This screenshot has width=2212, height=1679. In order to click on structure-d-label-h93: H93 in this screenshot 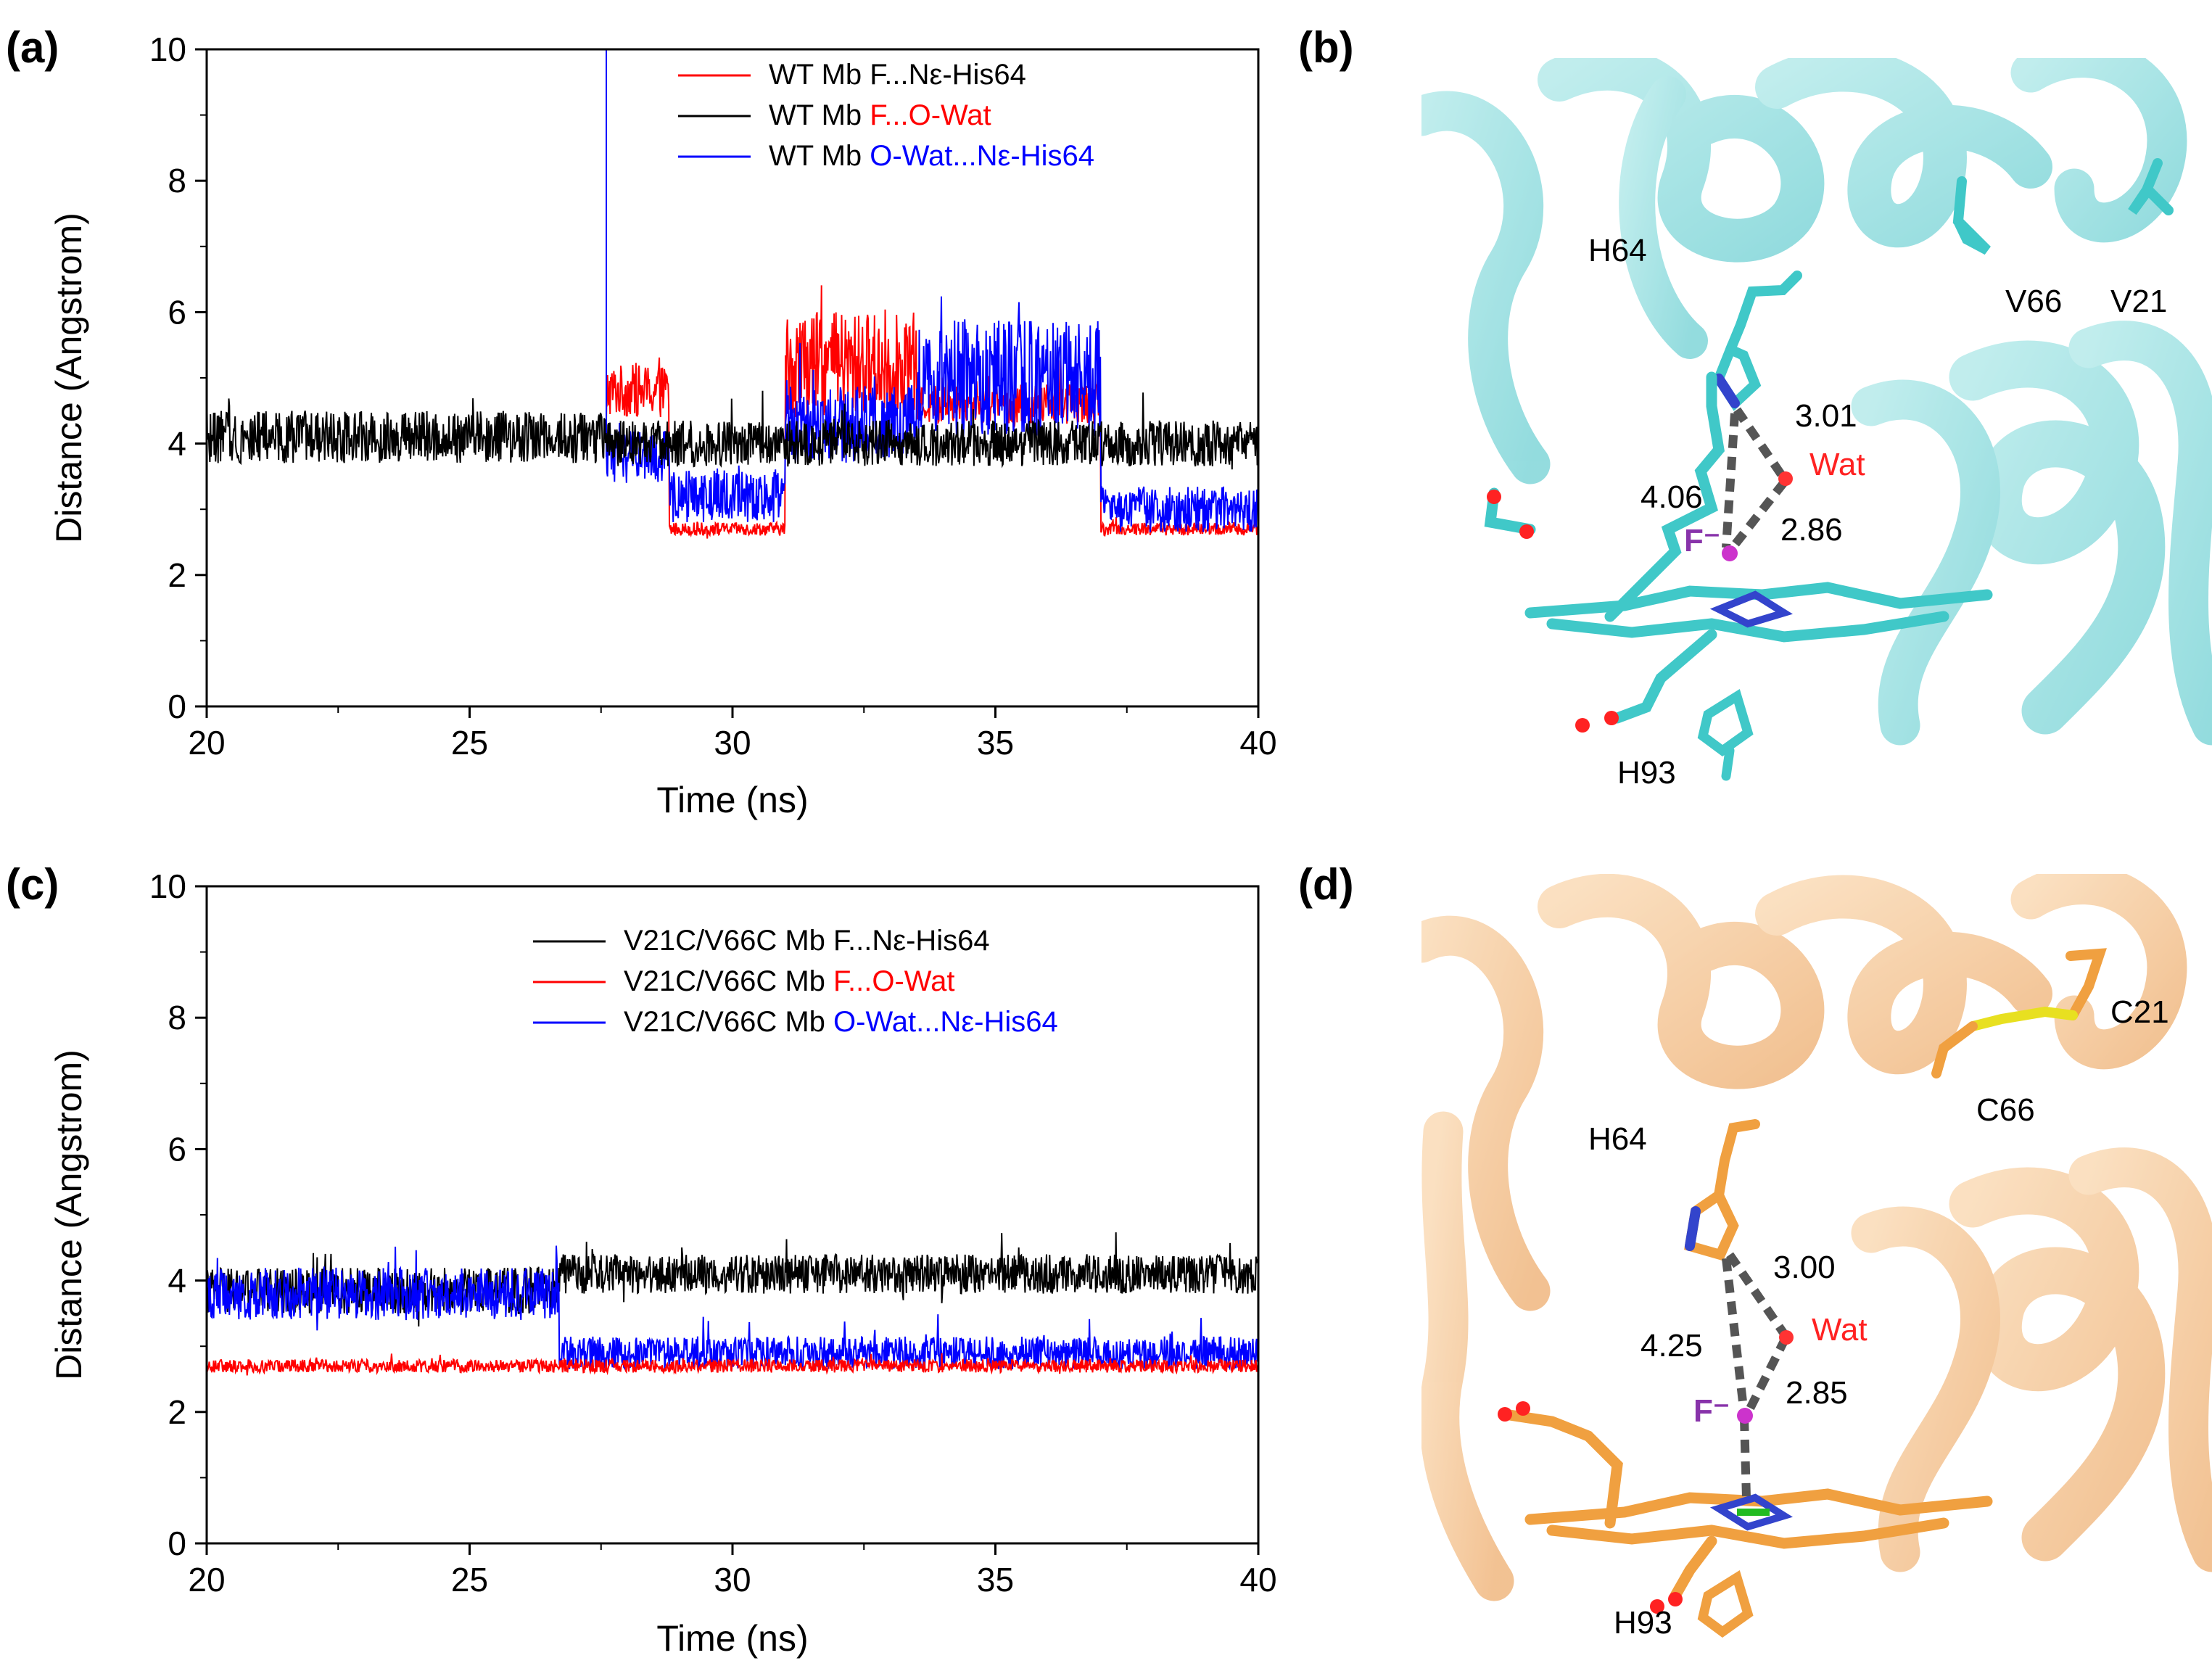, I will do `click(1643, 1623)`.